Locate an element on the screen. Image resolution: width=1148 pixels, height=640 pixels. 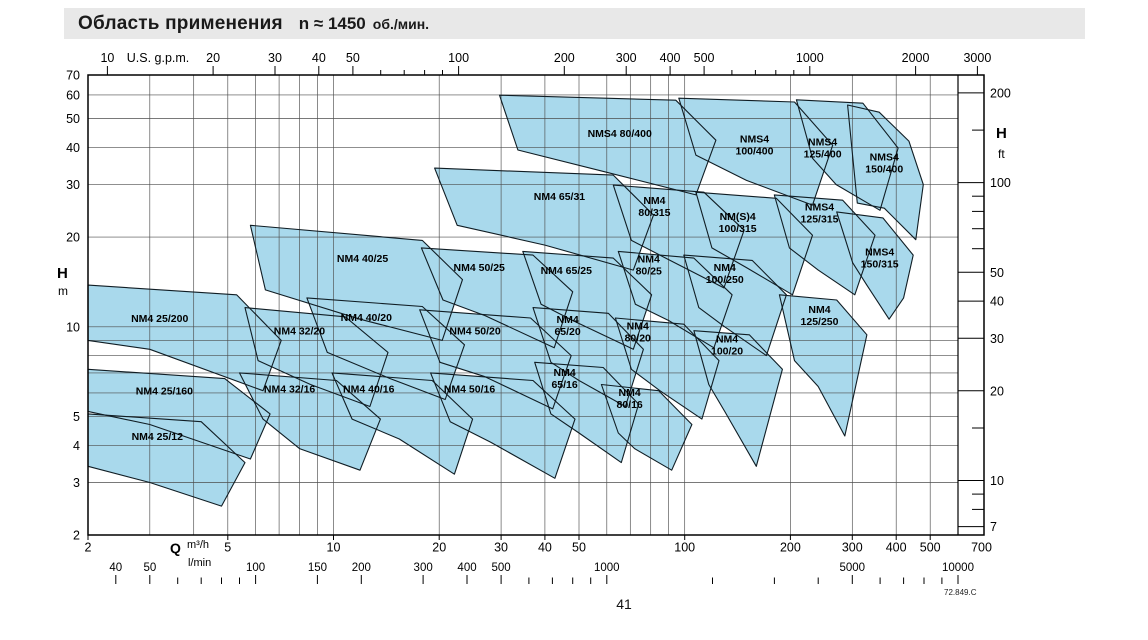
ft-axis-title: H is located at coordinates (1001, 133).